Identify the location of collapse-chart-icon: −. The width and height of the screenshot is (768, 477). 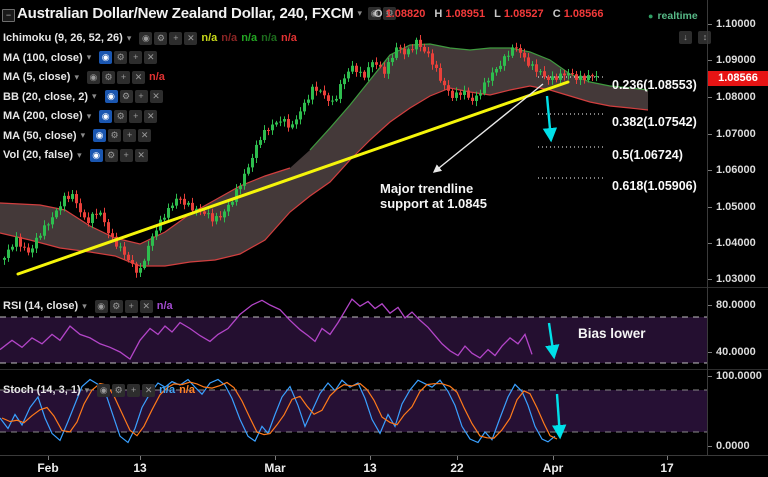
(8, 15).